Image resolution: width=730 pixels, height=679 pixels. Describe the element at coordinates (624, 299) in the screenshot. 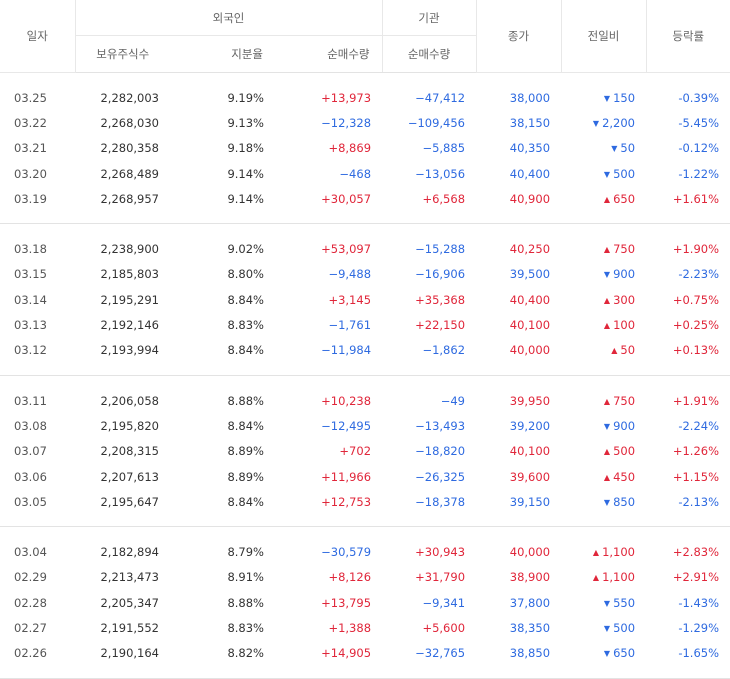

I see `change-value: 300` at that location.